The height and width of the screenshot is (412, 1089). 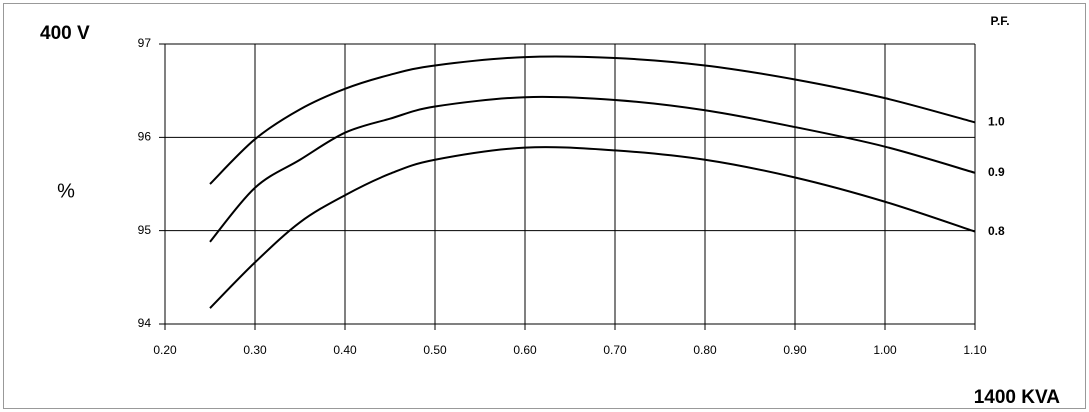 I want to click on x-tick-label: 0.20, so click(x=165, y=350).